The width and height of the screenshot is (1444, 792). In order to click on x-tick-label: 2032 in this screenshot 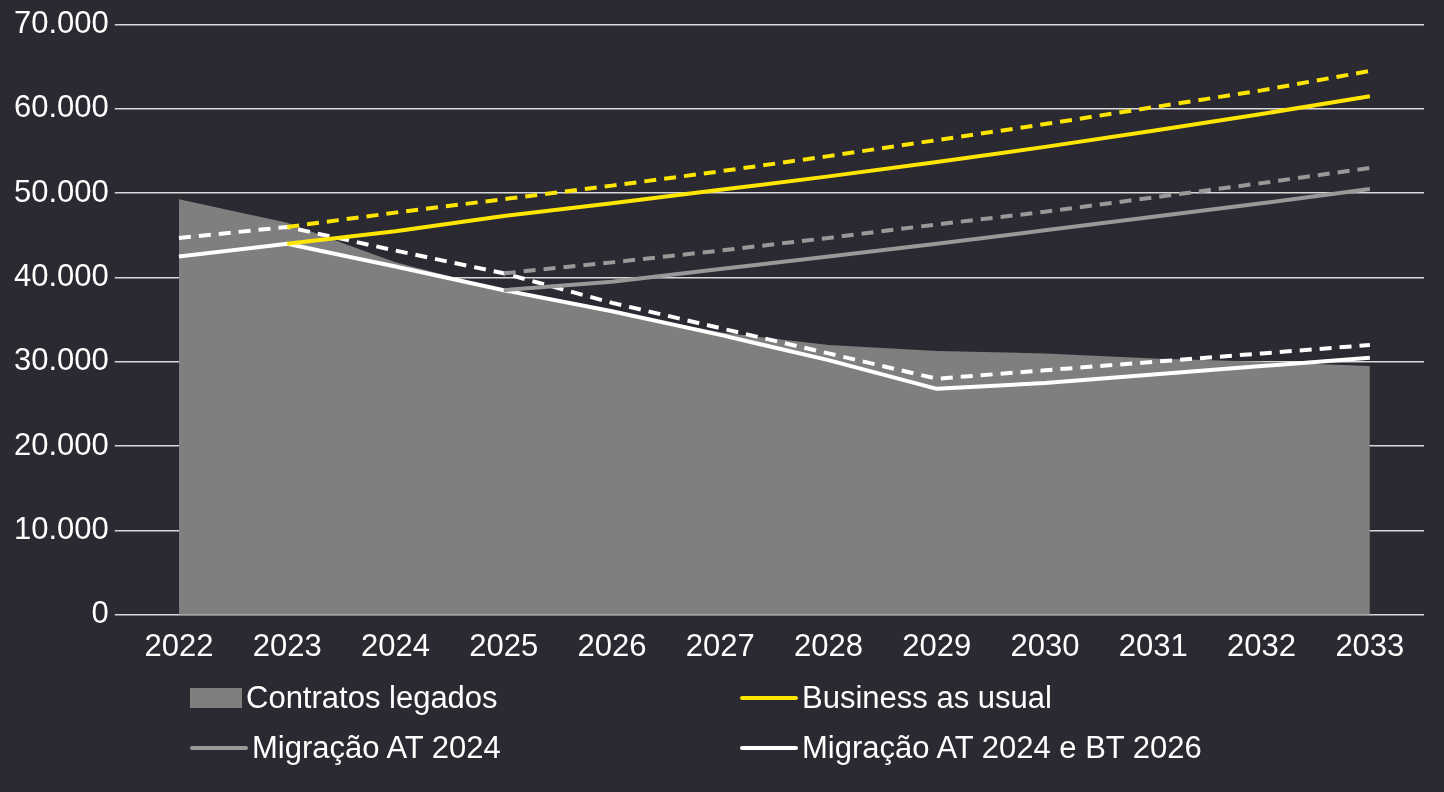, I will do `click(1262, 645)`.